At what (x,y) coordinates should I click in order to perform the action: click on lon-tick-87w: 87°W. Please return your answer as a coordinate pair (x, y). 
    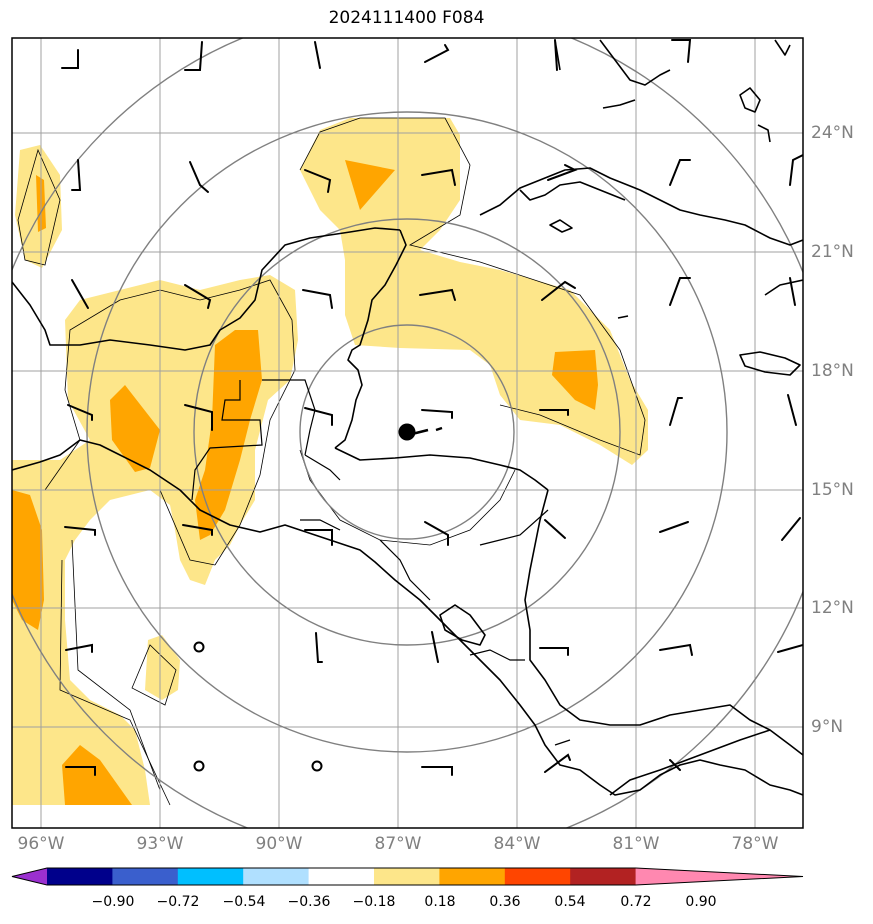
    Looking at the image, I should click on (398, 844).